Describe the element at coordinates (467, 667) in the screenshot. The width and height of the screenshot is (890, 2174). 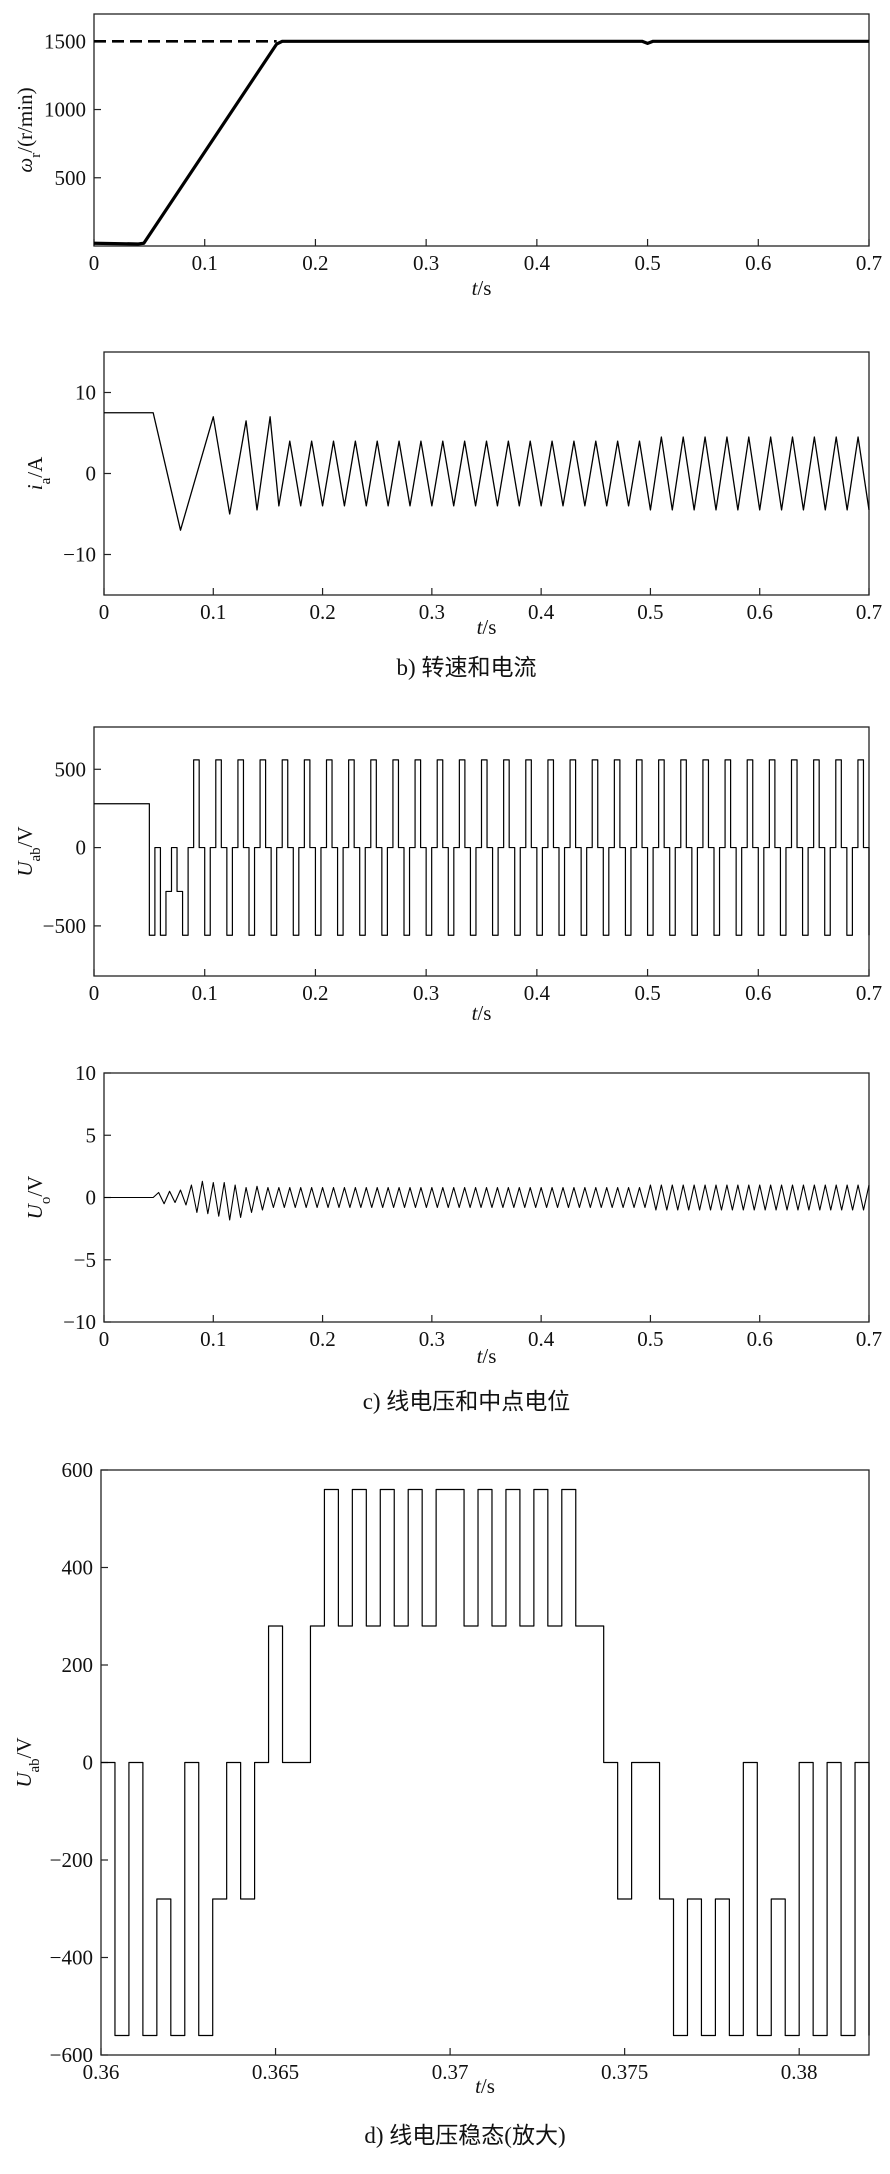
I see `caption: b) 转速和电流` at that location.